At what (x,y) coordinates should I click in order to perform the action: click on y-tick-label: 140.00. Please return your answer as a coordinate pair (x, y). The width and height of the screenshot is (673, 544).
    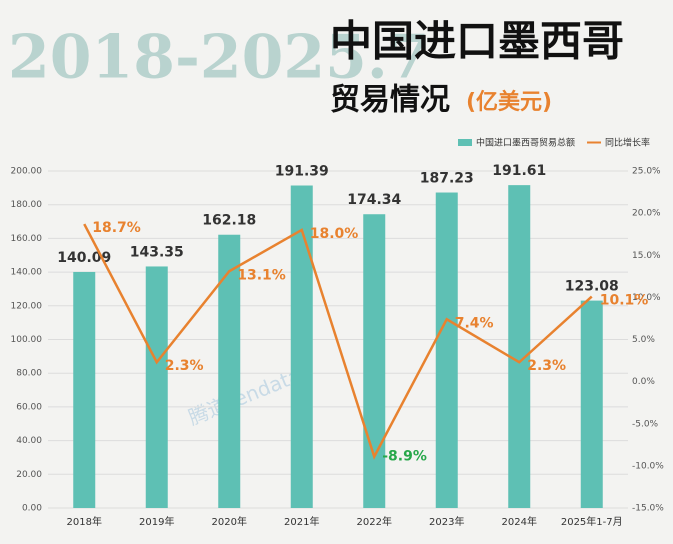
    Looking at the image, I should click on (27, 273).